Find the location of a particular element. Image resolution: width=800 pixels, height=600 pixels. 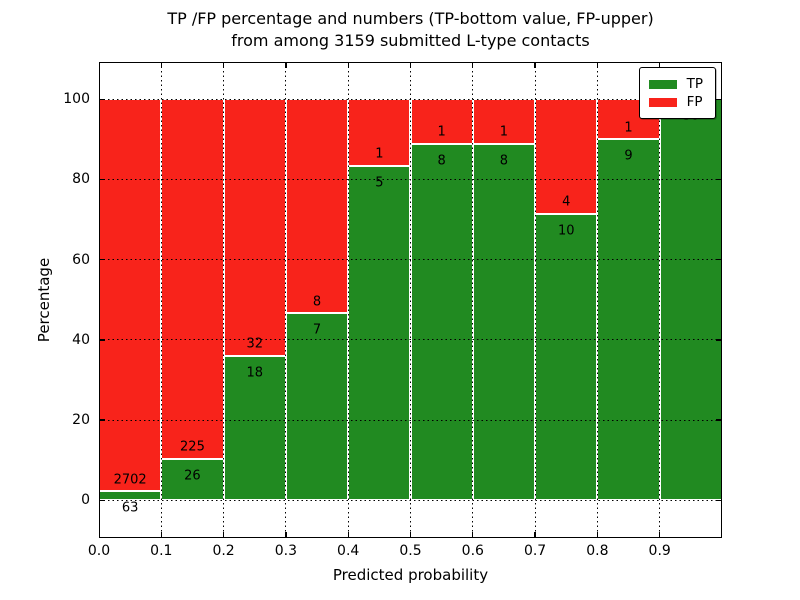

legend-item-tp: TP is located at coordinates (675, 84).